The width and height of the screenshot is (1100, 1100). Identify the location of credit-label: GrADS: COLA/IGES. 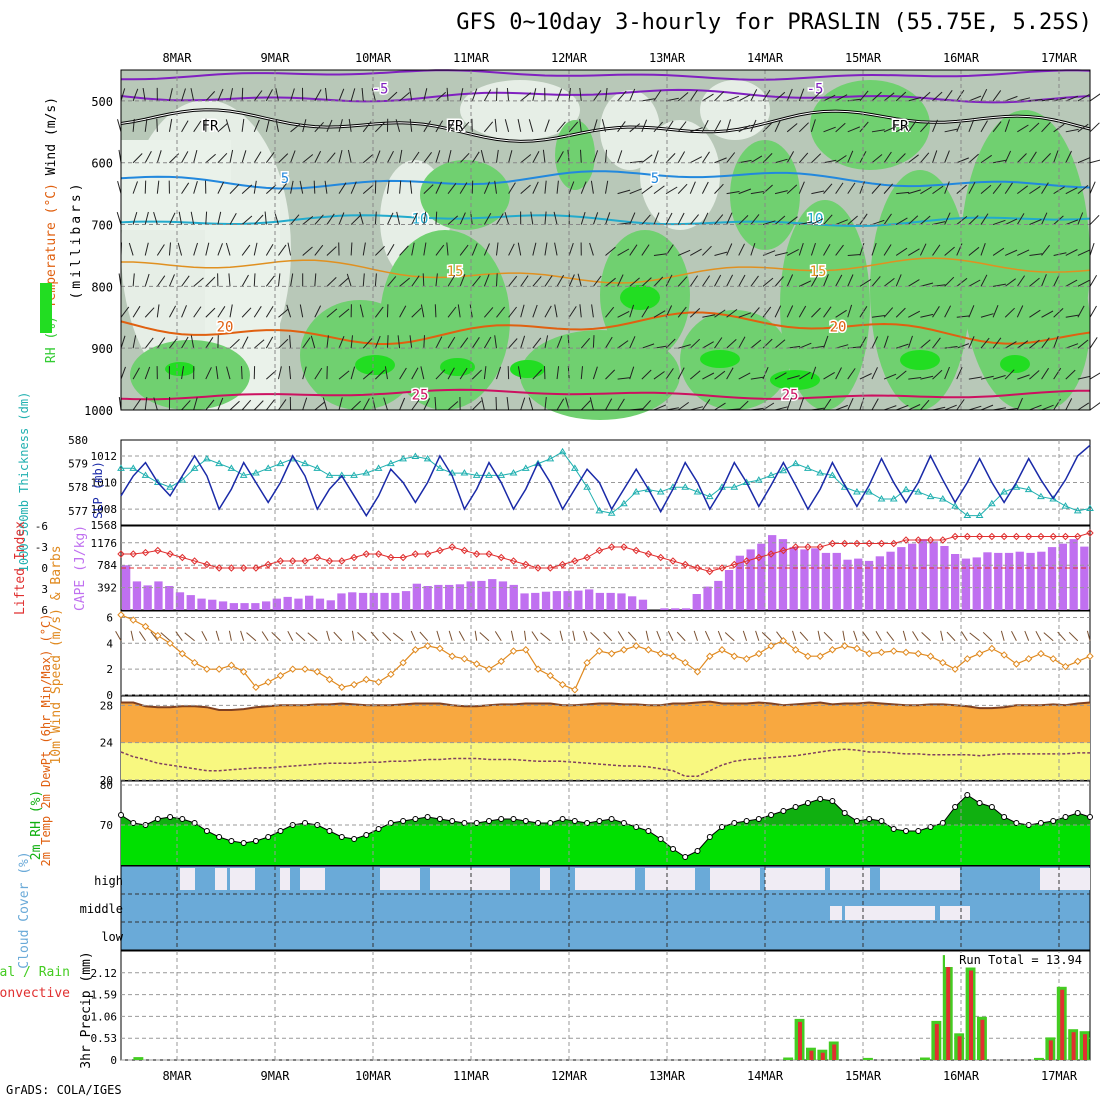
(64, 1090).